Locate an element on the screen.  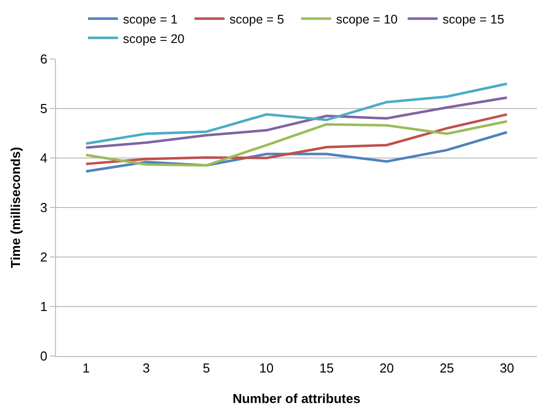
x-tick-label: 30 is located at coordinates (507, 368).